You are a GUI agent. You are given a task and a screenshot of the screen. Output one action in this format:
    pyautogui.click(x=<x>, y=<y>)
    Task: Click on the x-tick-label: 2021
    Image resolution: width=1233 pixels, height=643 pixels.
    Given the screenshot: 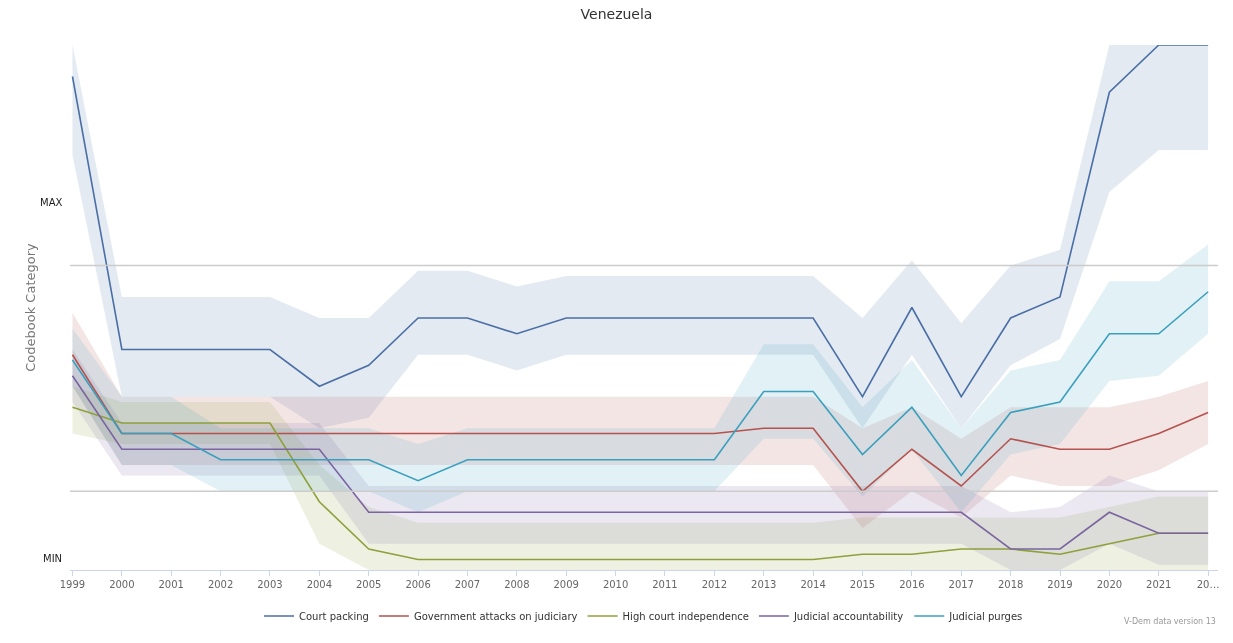 What is the action you would take?
    pyautogui.click(x=1159, y=584)
    